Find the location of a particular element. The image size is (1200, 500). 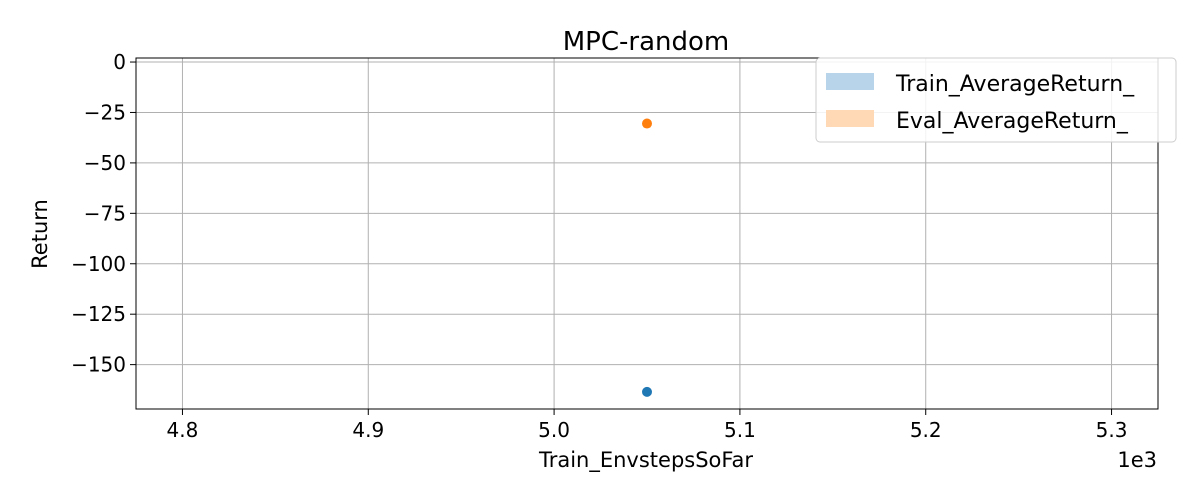

x-tick-label: 5.0 is located at coordinates (554, 430).